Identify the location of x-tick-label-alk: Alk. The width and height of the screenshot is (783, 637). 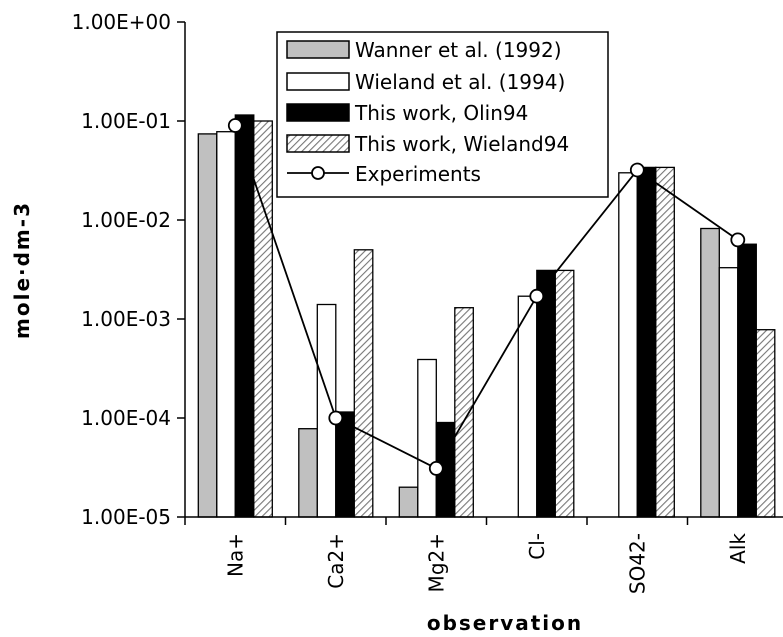
(738, 548).